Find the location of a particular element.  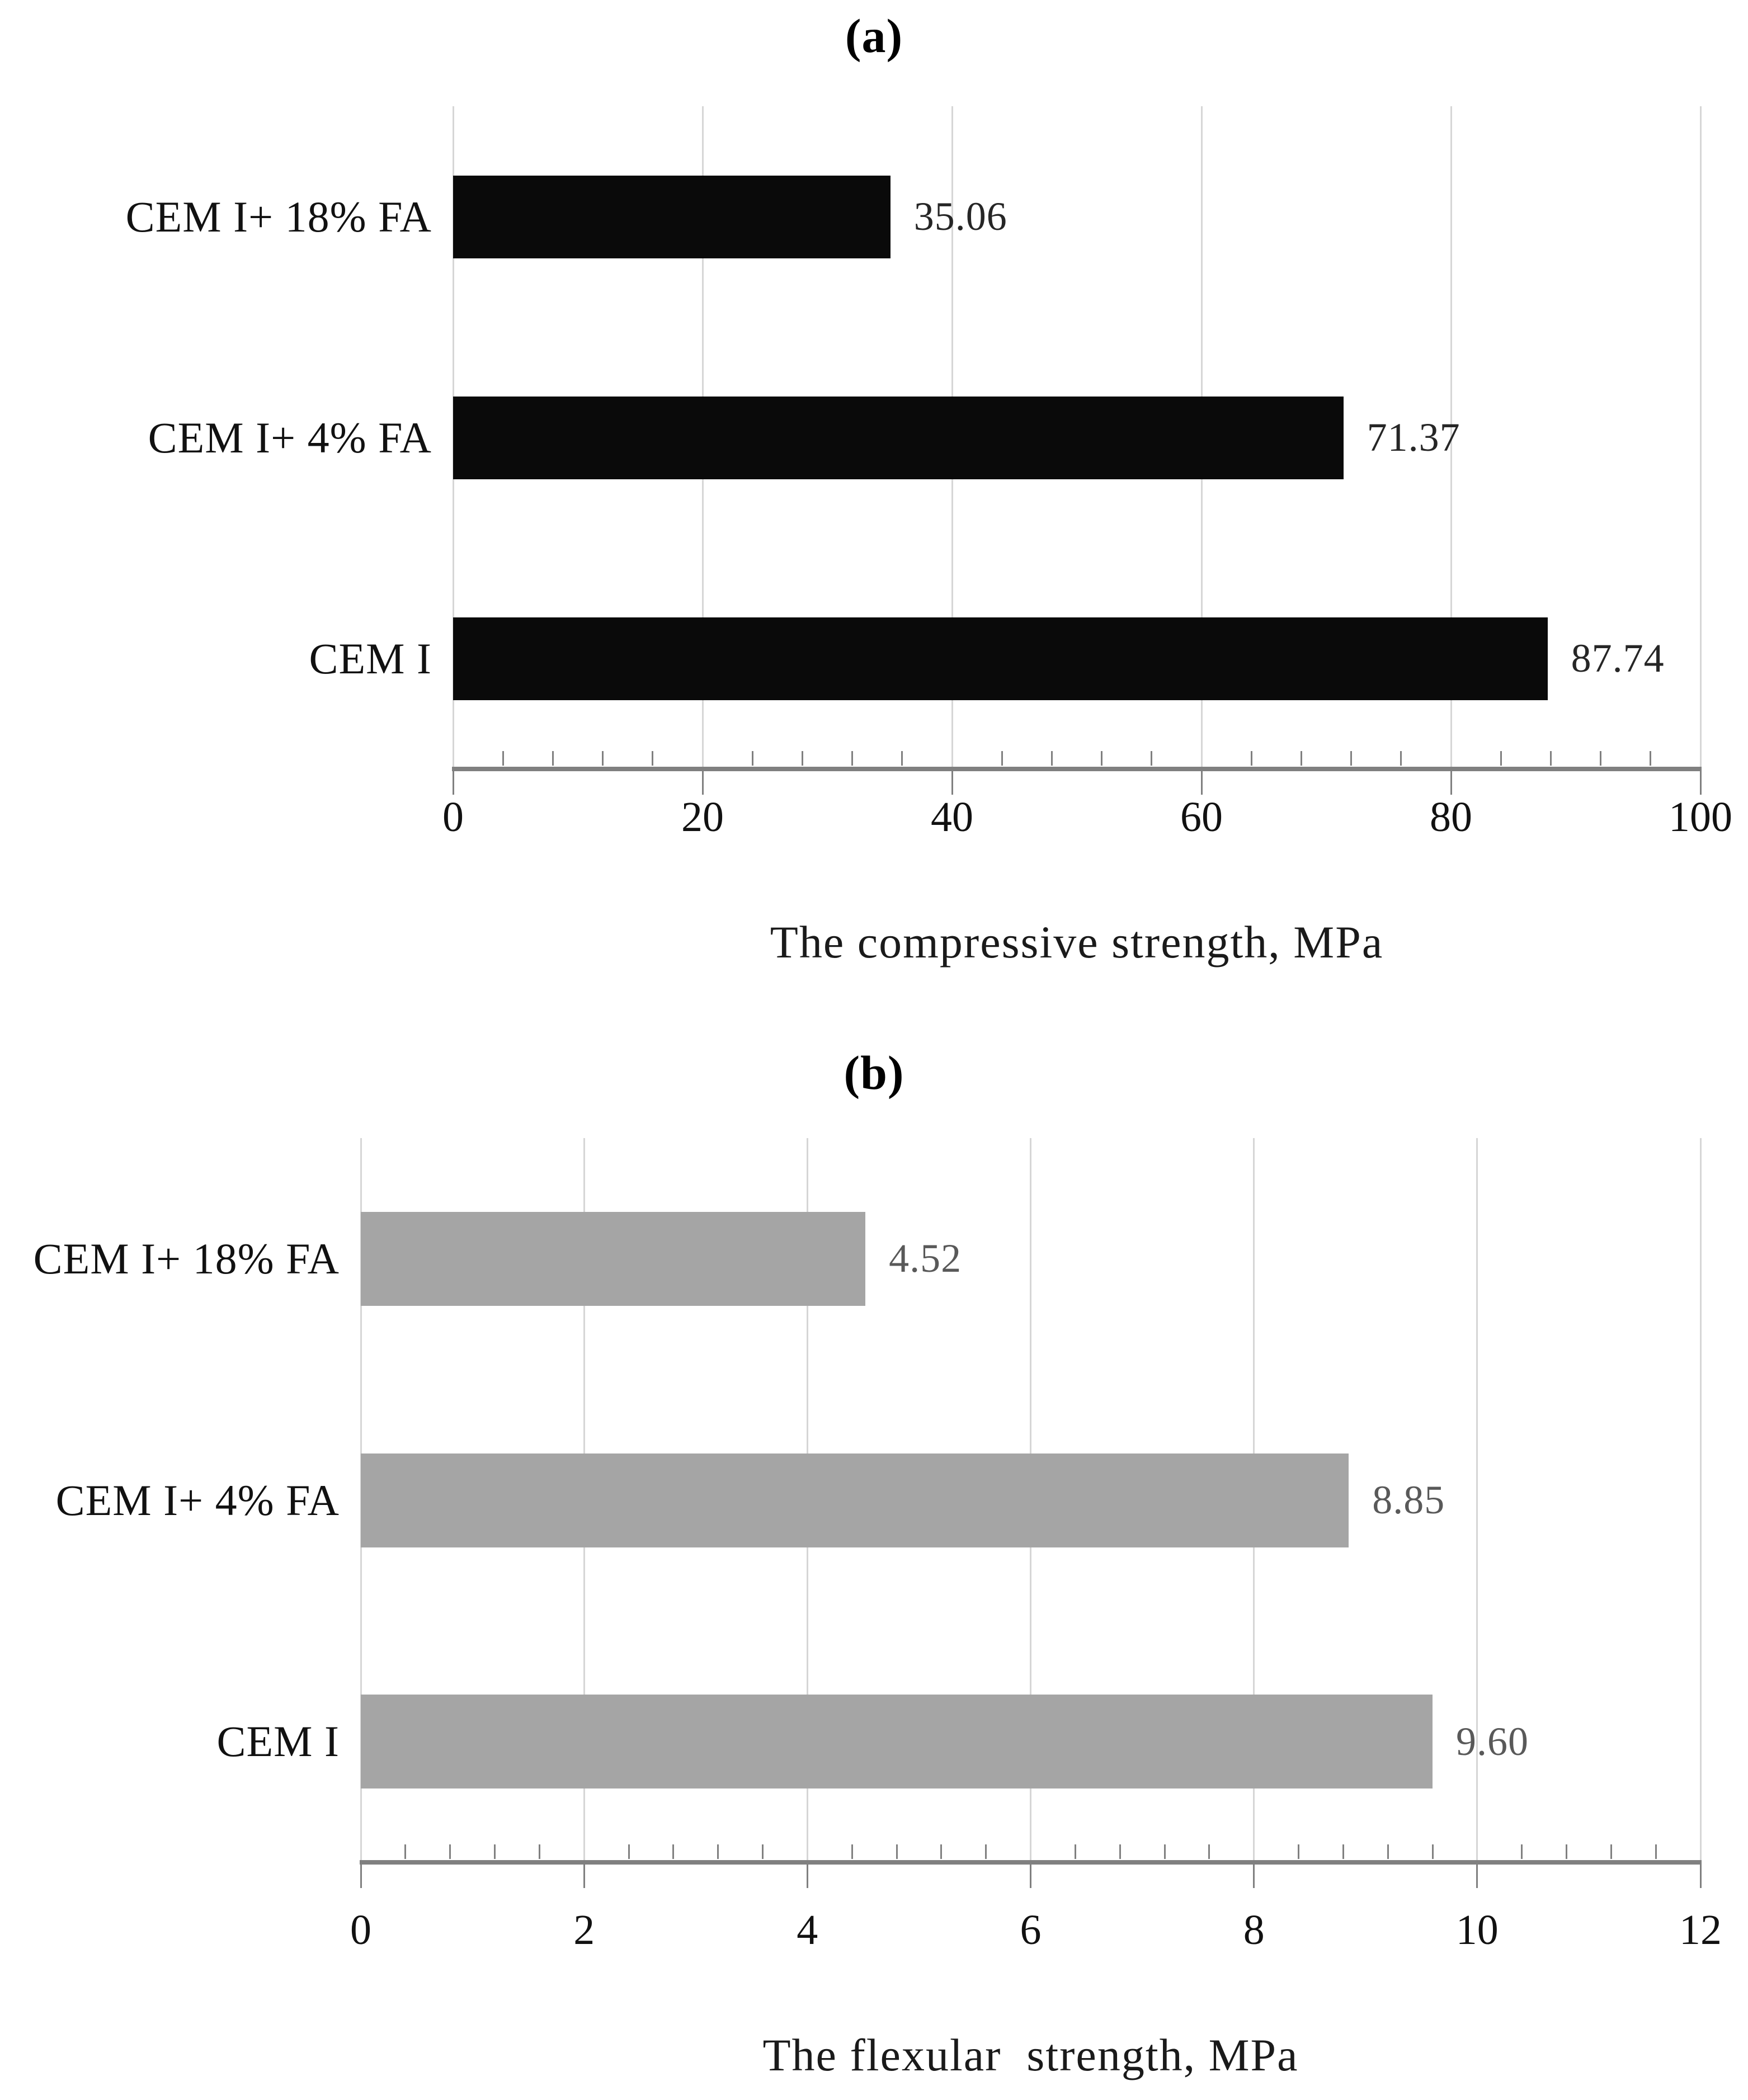

x-axis-tick-label: 6 is located at coordinates (1031, 1930).